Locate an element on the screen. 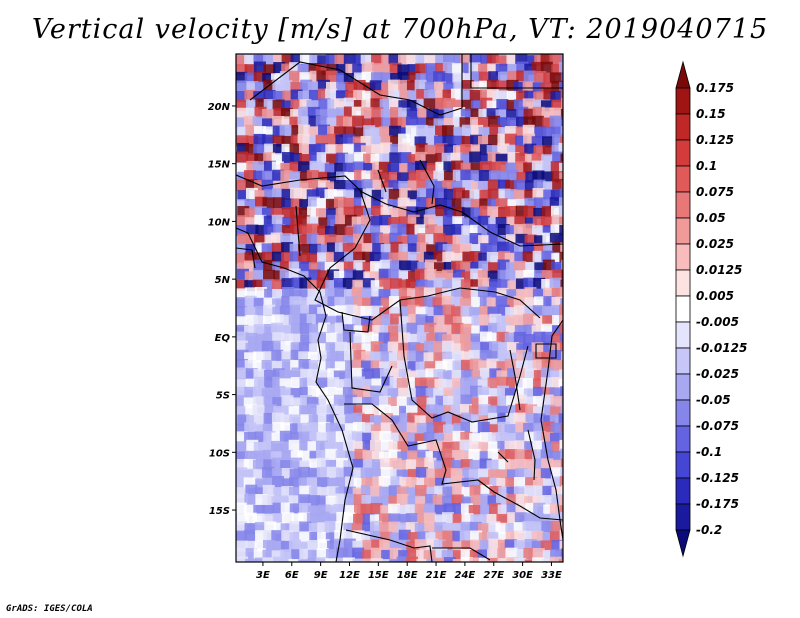 The height and width of the screenshot is (618, 800). lat-label: 5N is located at coordinates (223, 280).